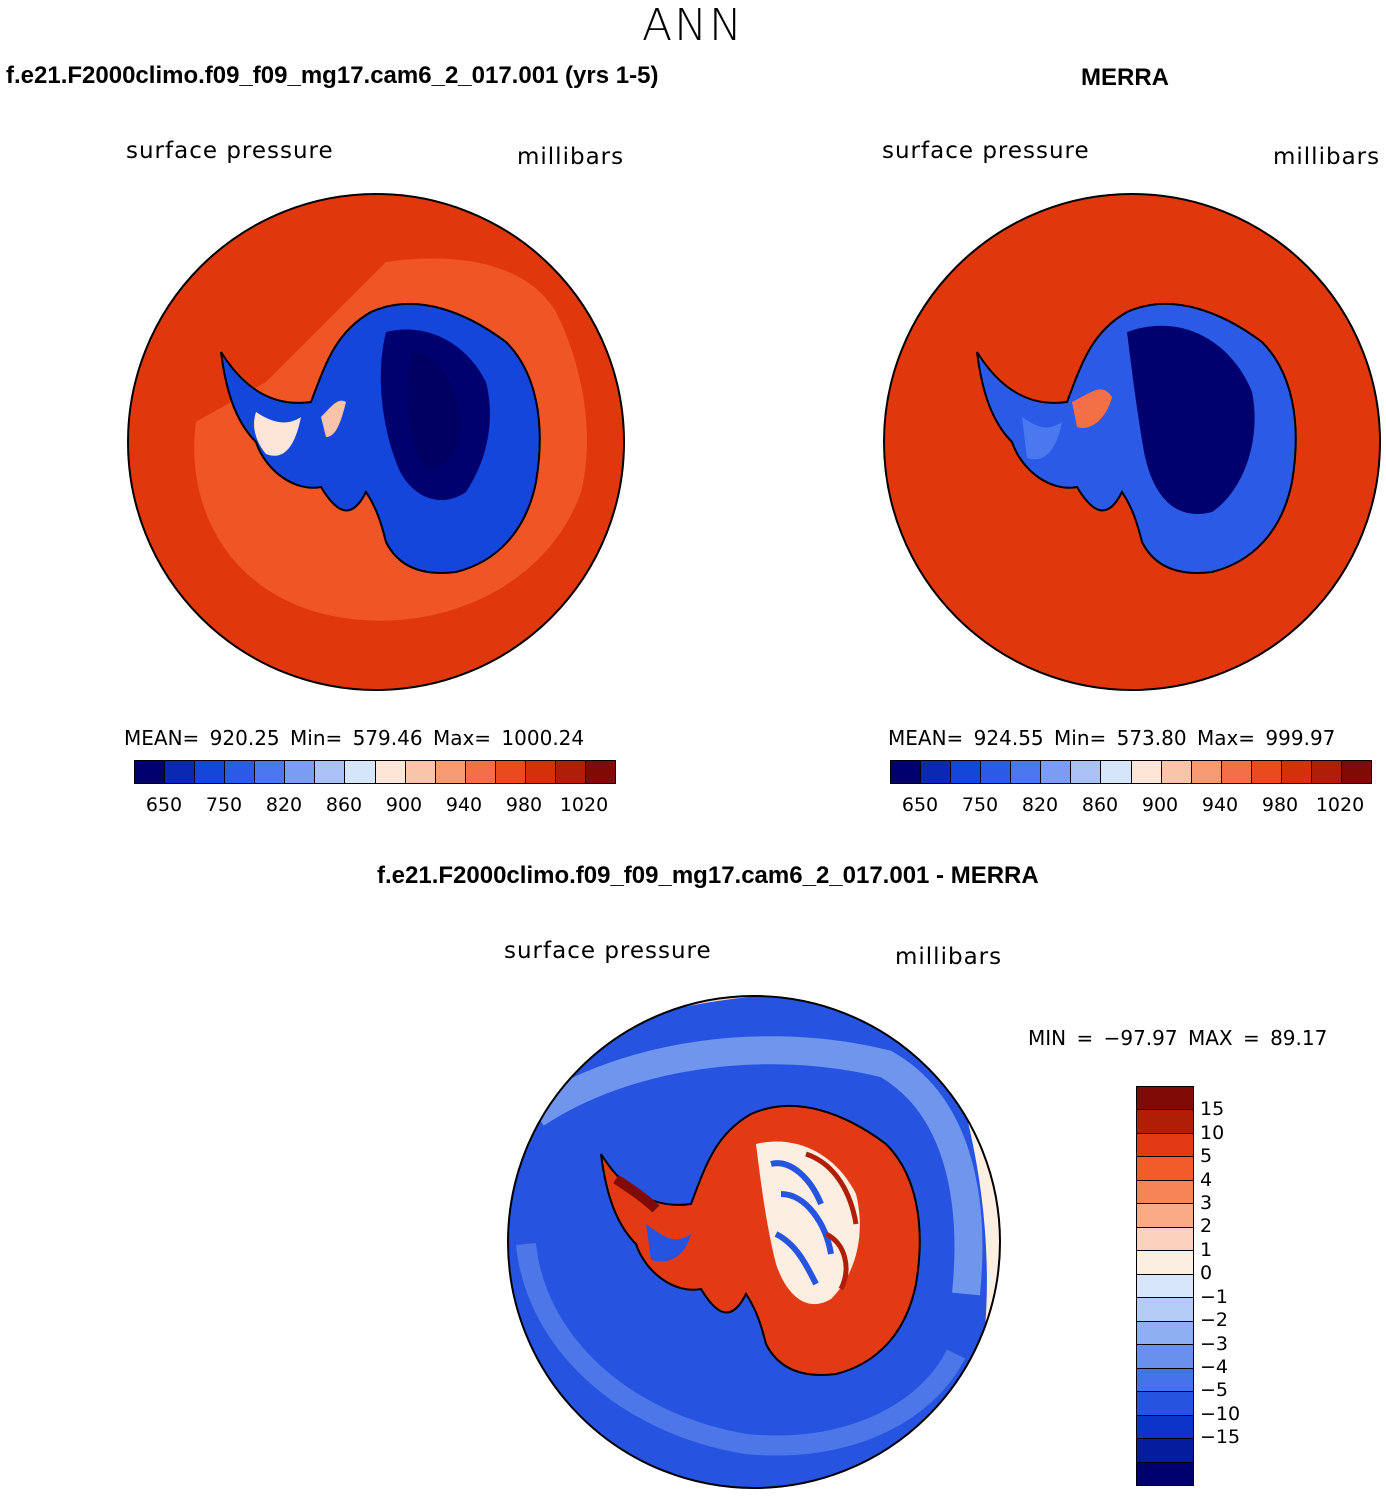  I want to click on colorbar-labels-diff: 15 10 5 4 3 2 1 0 −1 −2 −3 −4 −5 −10 −15, so click(1230, 1285).